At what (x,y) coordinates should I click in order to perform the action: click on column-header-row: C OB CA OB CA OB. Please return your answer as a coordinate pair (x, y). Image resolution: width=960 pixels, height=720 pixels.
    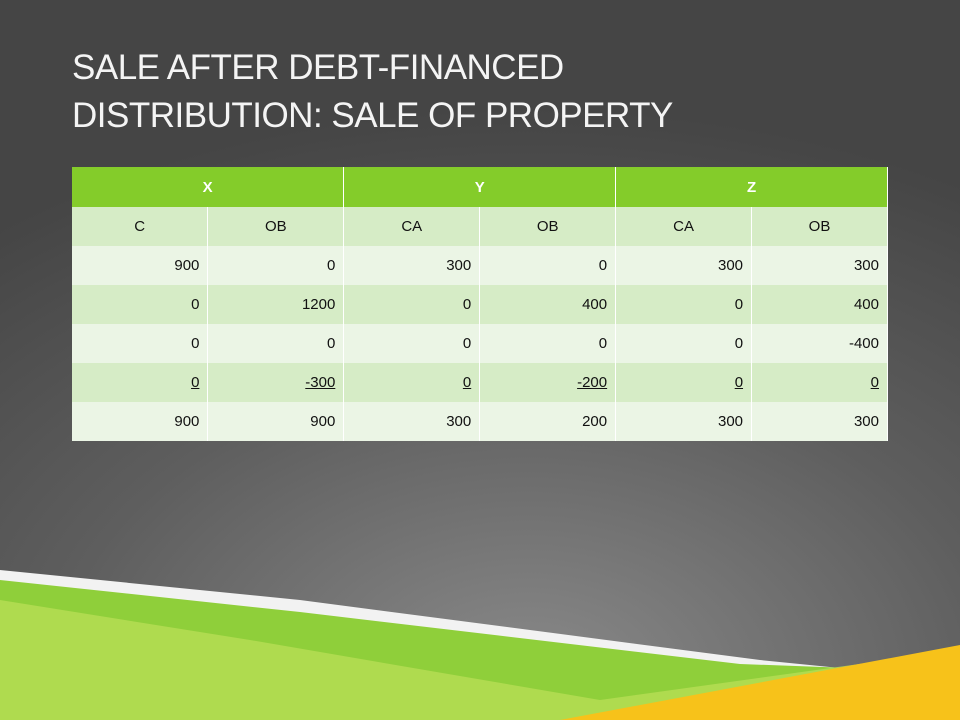
    Looking at the image, I should click on (480, 226).